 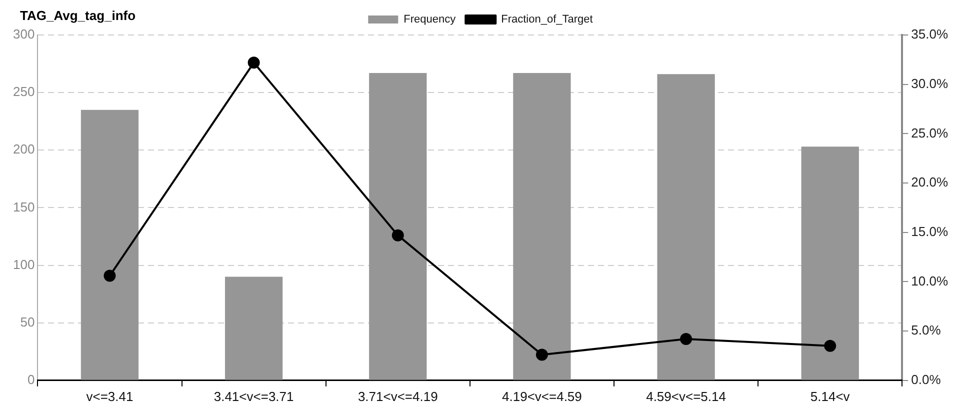 What do you see at coordinates (542, 396) in the screenshot?
I see `x-tick-label: 4.19<v<=4.59` at bounding box center [542, 396].